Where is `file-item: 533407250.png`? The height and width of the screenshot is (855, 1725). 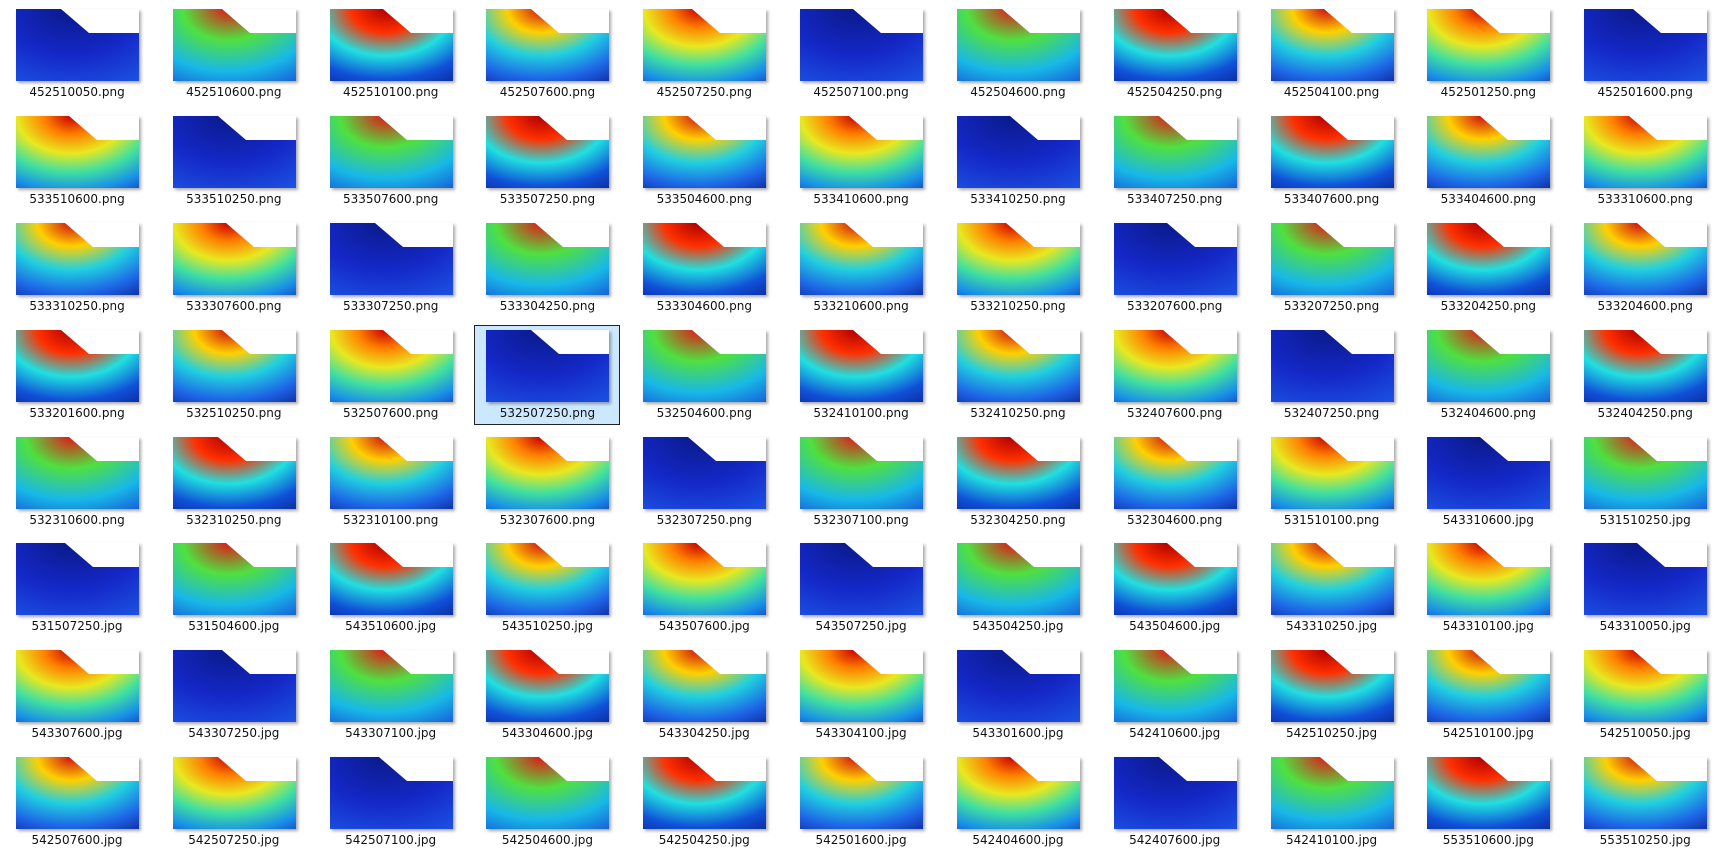 file-item: 533407250.png is located at coordinates (1175, 161).